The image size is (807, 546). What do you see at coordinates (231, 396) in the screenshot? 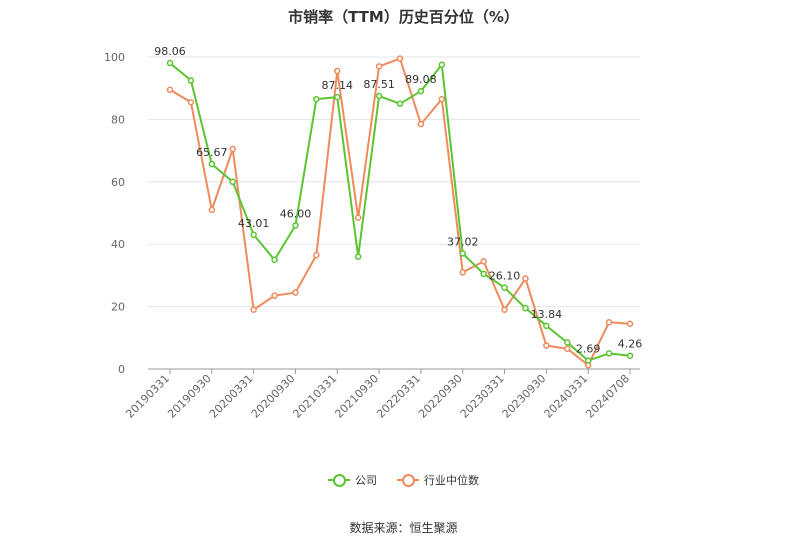
I see `x-tick-label: 20200331` at bounding box center [231, 396].